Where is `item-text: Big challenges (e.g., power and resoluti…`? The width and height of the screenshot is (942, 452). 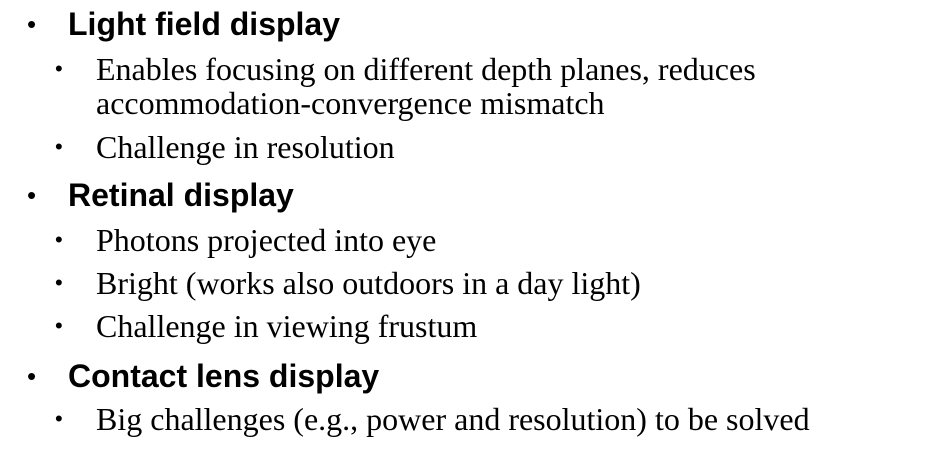 item-text: Big challenges (e.g., power and resoluti… is located at coordinates (453, 419).